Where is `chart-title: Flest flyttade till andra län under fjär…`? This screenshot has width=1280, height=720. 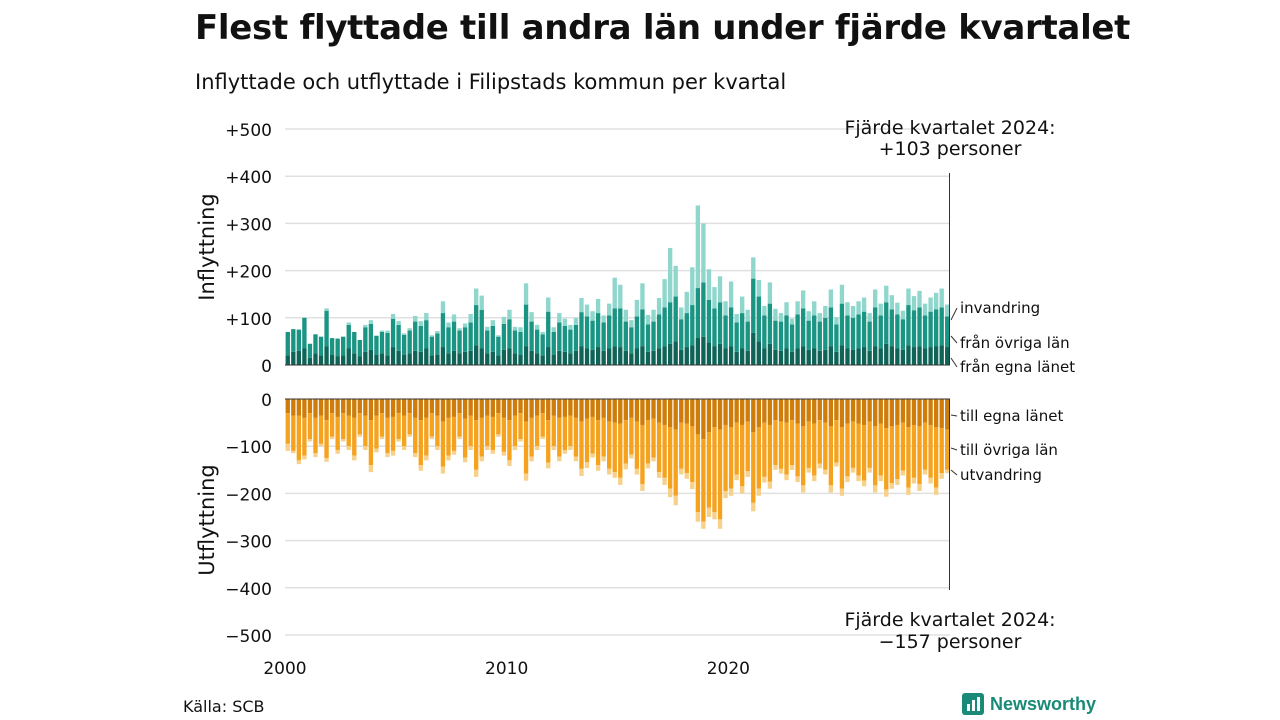
chart-title: Flest flyttade till andra län under fjär… is located at coordinates (663, 28).